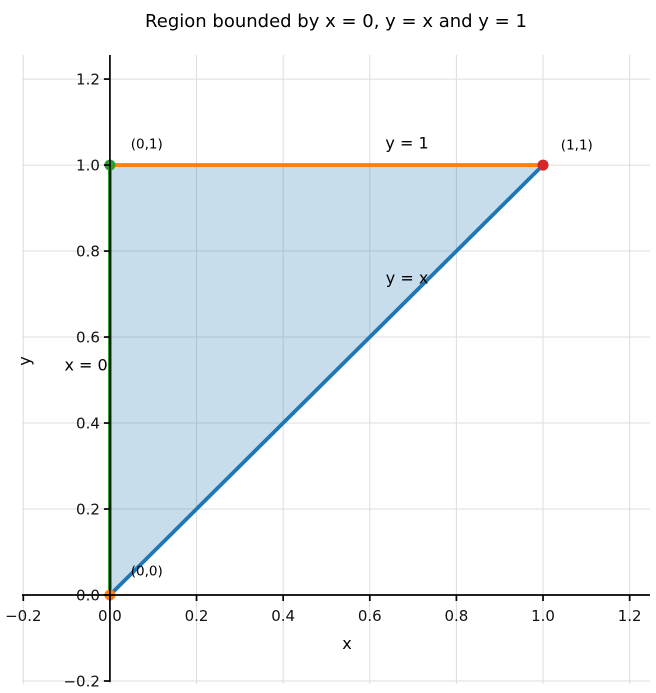 The width and height of the screenshot is (656, 693). I want to click on annotation-y1: y = 1, so click(406, 143).